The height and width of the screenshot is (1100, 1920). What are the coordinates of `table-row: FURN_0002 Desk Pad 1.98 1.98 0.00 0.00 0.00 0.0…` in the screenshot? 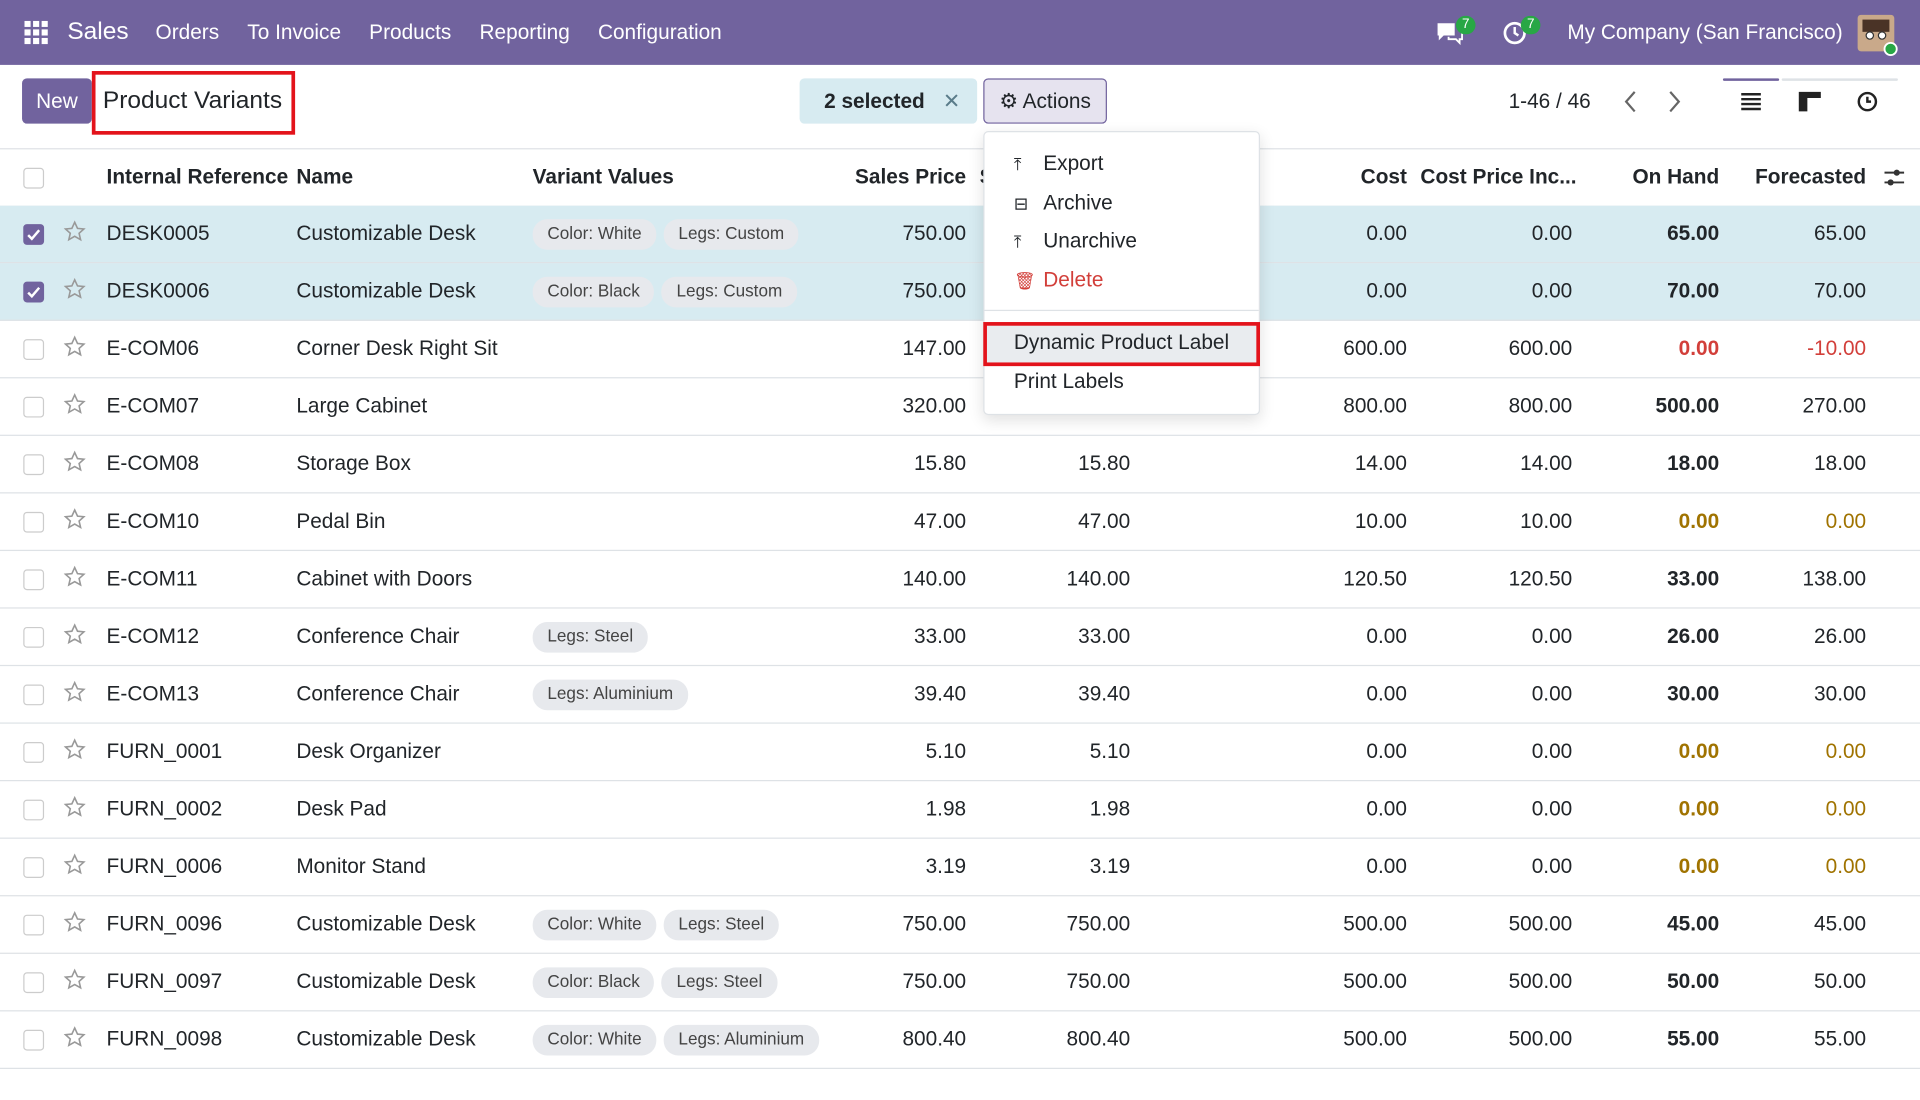 It's located at (960, 810).